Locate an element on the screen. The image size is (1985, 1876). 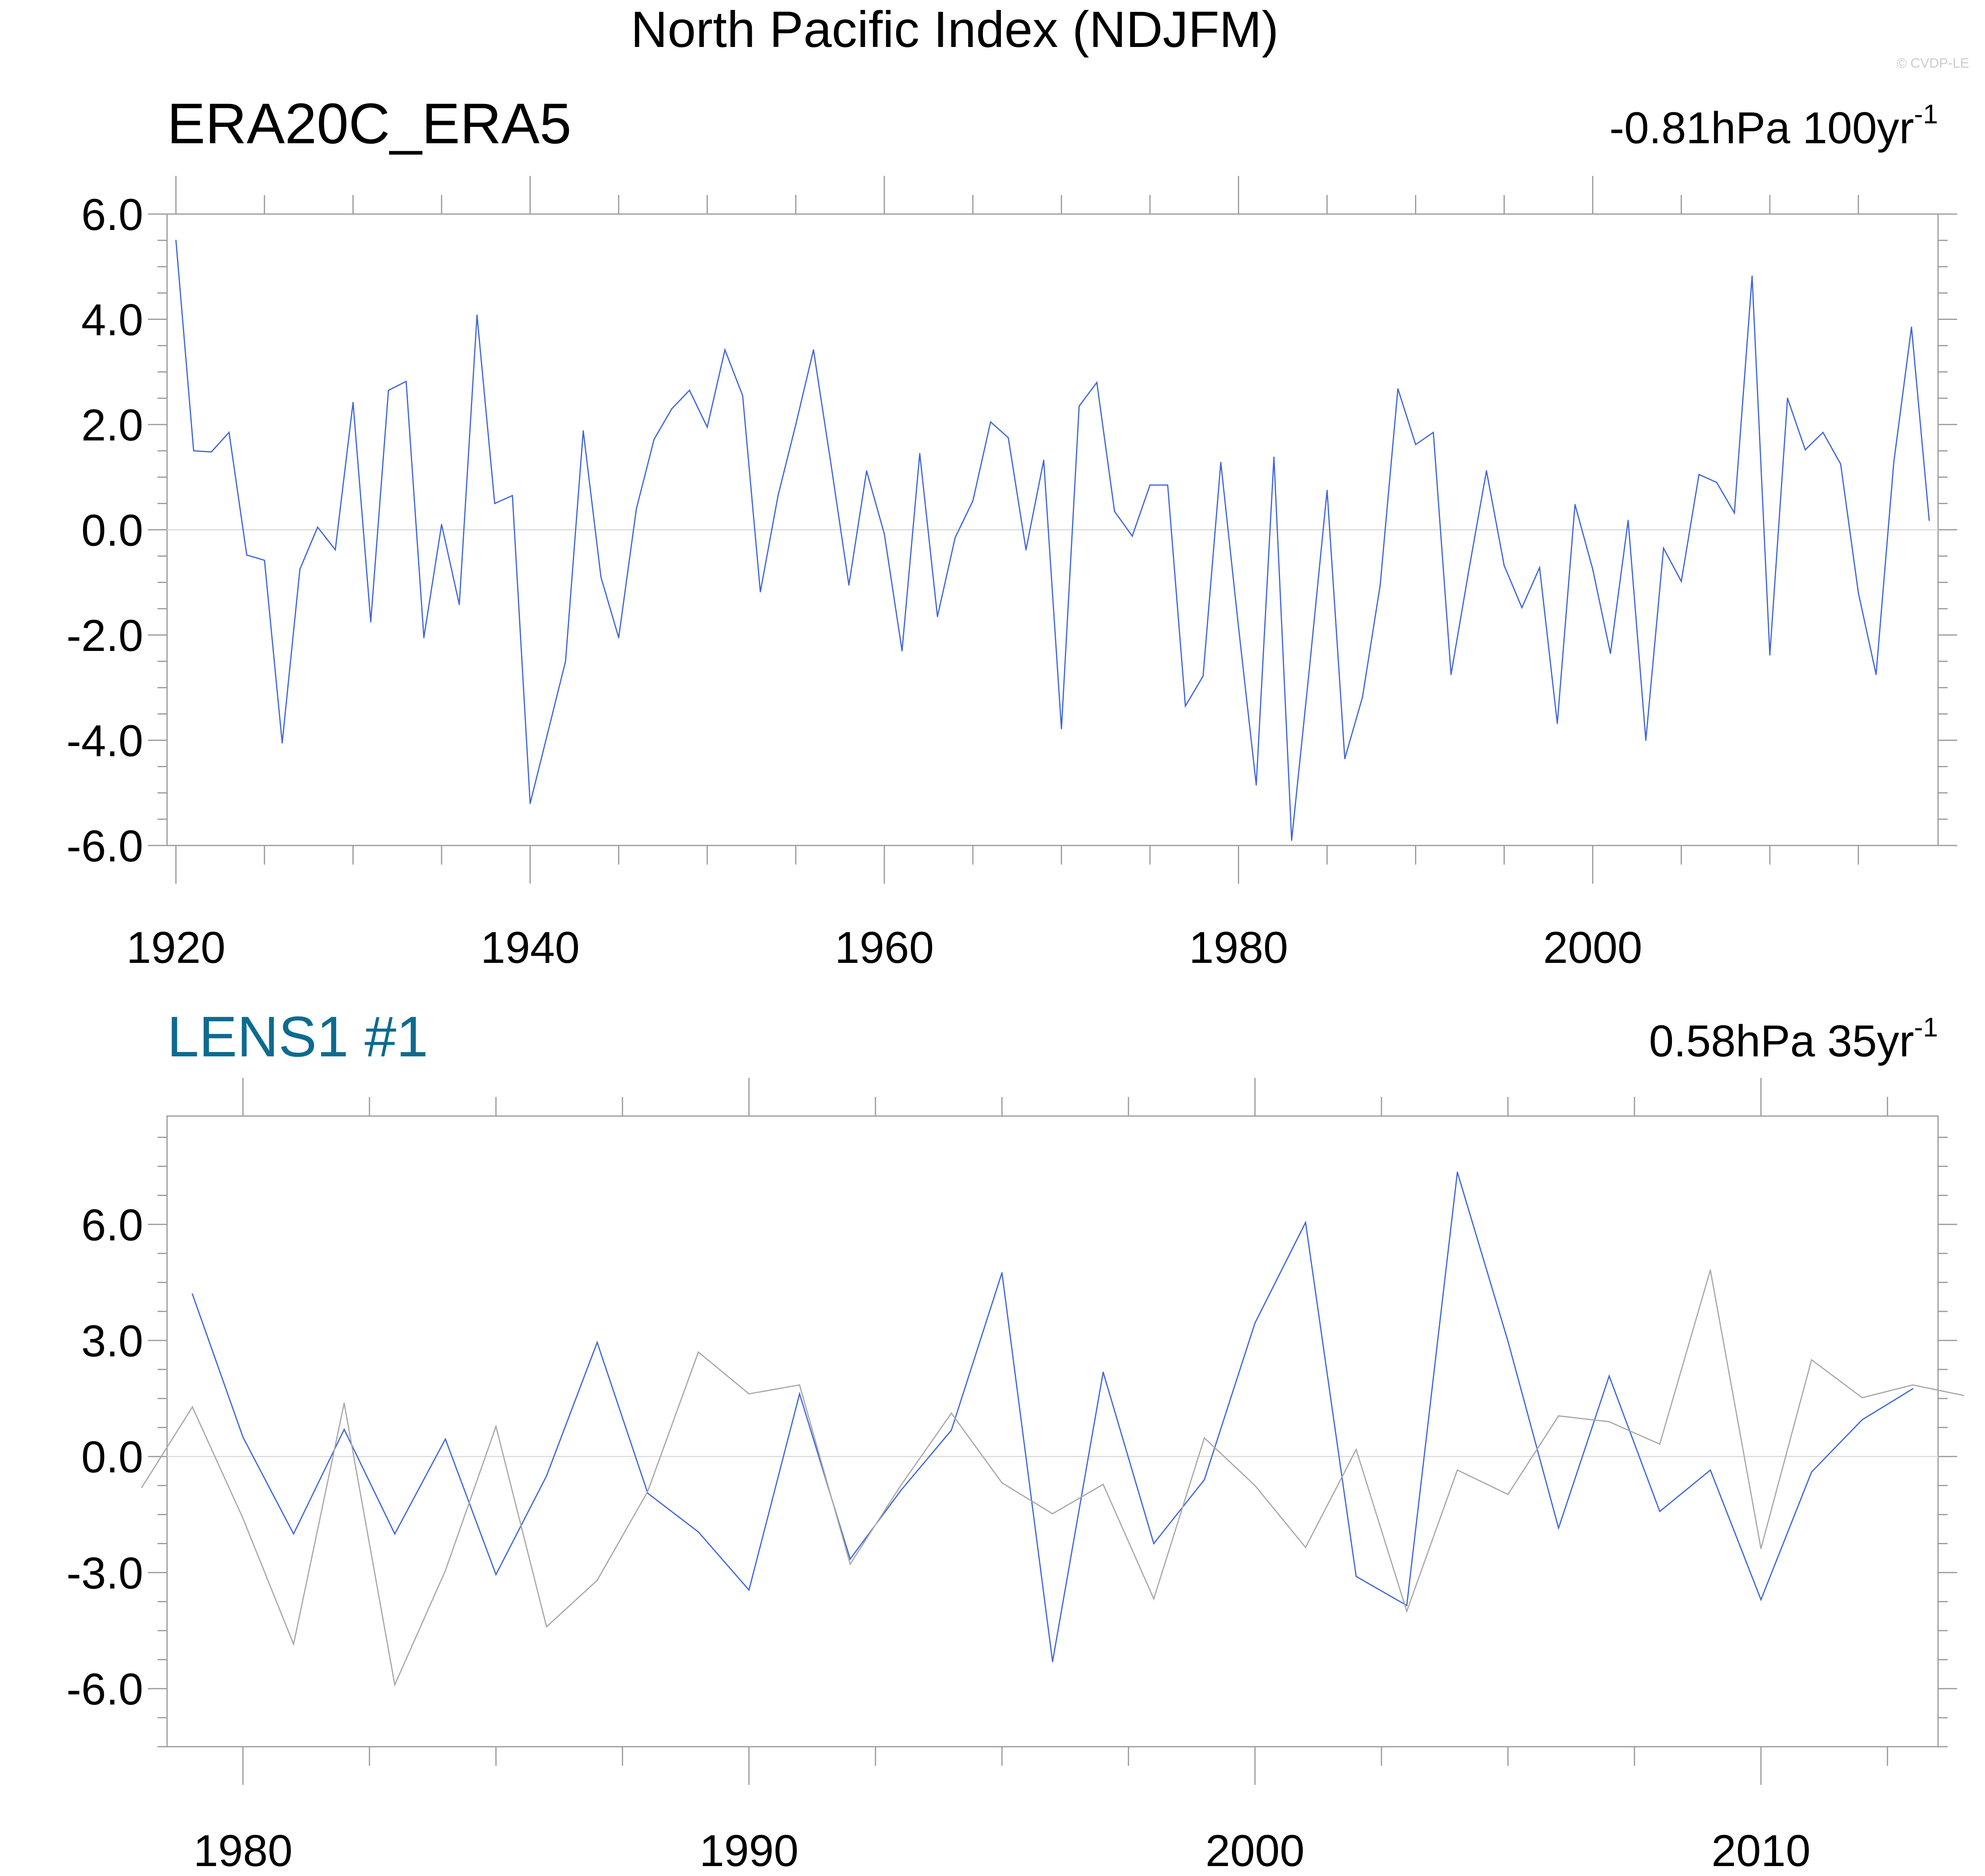
y-tick-label: -3.0 is located at coordinates (105, 1573).